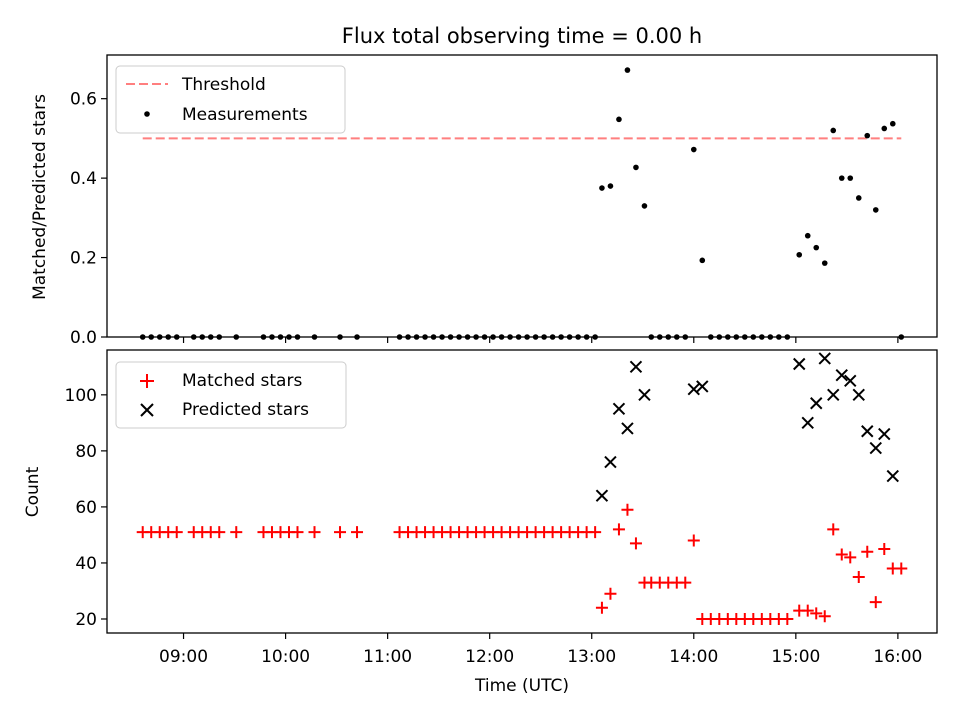 The image size is (960, 720). Describe the element at coordinates (86, 620) in the screenshot. I see `bottom-ytick-label-0: 20` at that location.